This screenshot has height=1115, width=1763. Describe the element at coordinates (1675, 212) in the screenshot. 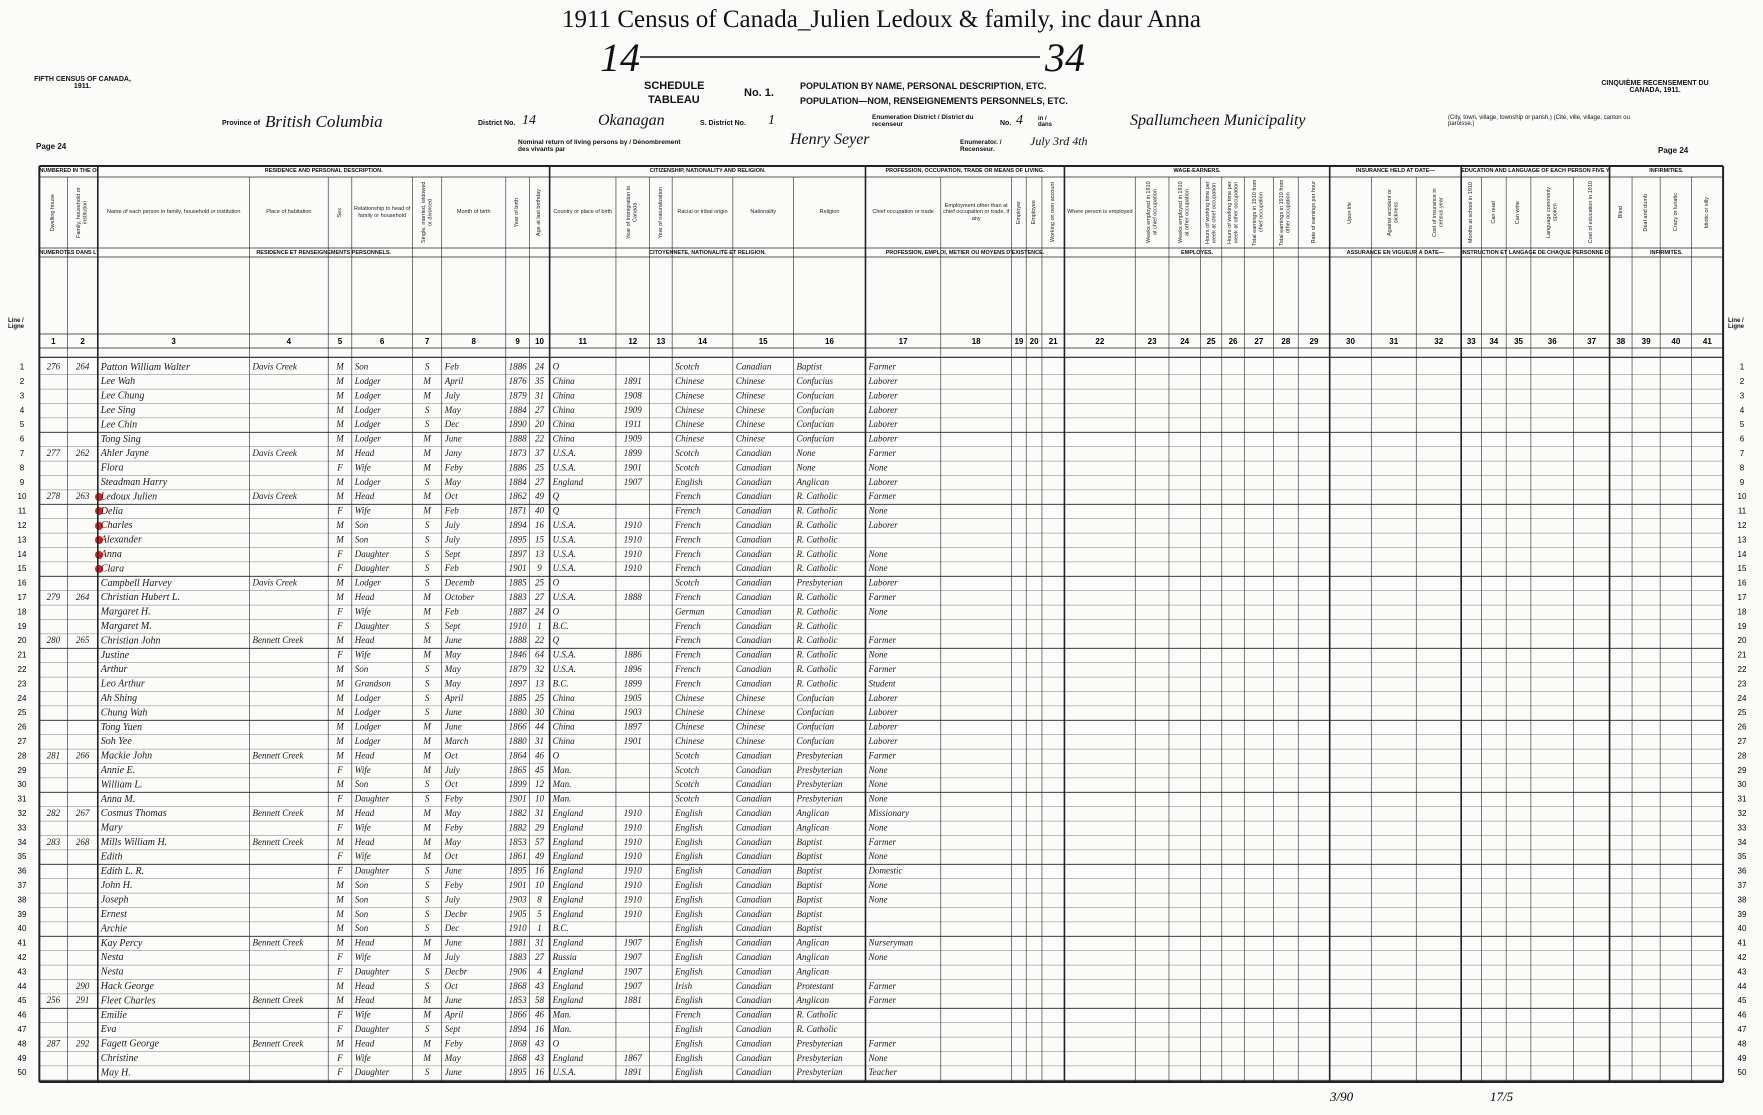

I see `column-head: Crazy or lunatic` at that location.